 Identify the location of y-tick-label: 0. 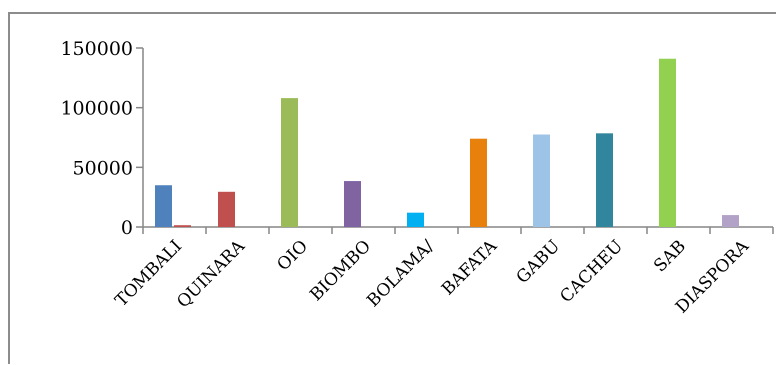
(127, 228).